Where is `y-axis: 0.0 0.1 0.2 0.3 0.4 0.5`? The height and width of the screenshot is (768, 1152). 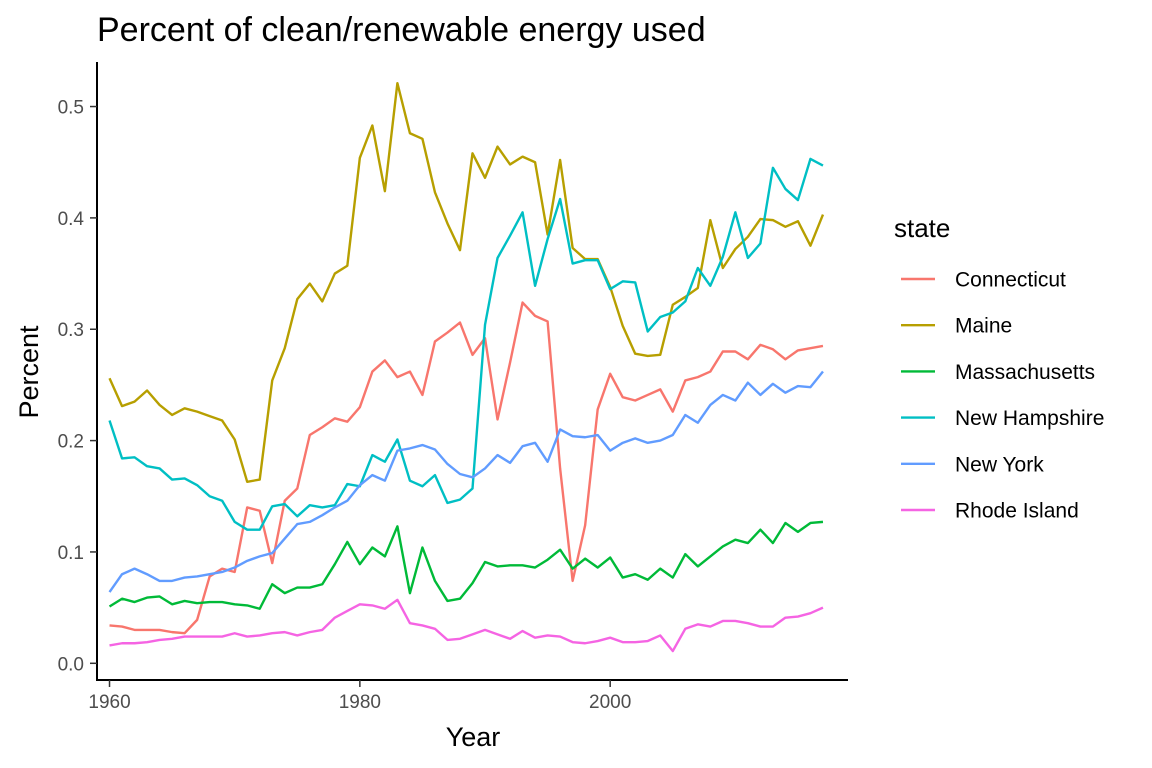 y-axis: 0.0 0.1 0.2 0.3 0.4 0.5 is located at coordinates (78, 371).